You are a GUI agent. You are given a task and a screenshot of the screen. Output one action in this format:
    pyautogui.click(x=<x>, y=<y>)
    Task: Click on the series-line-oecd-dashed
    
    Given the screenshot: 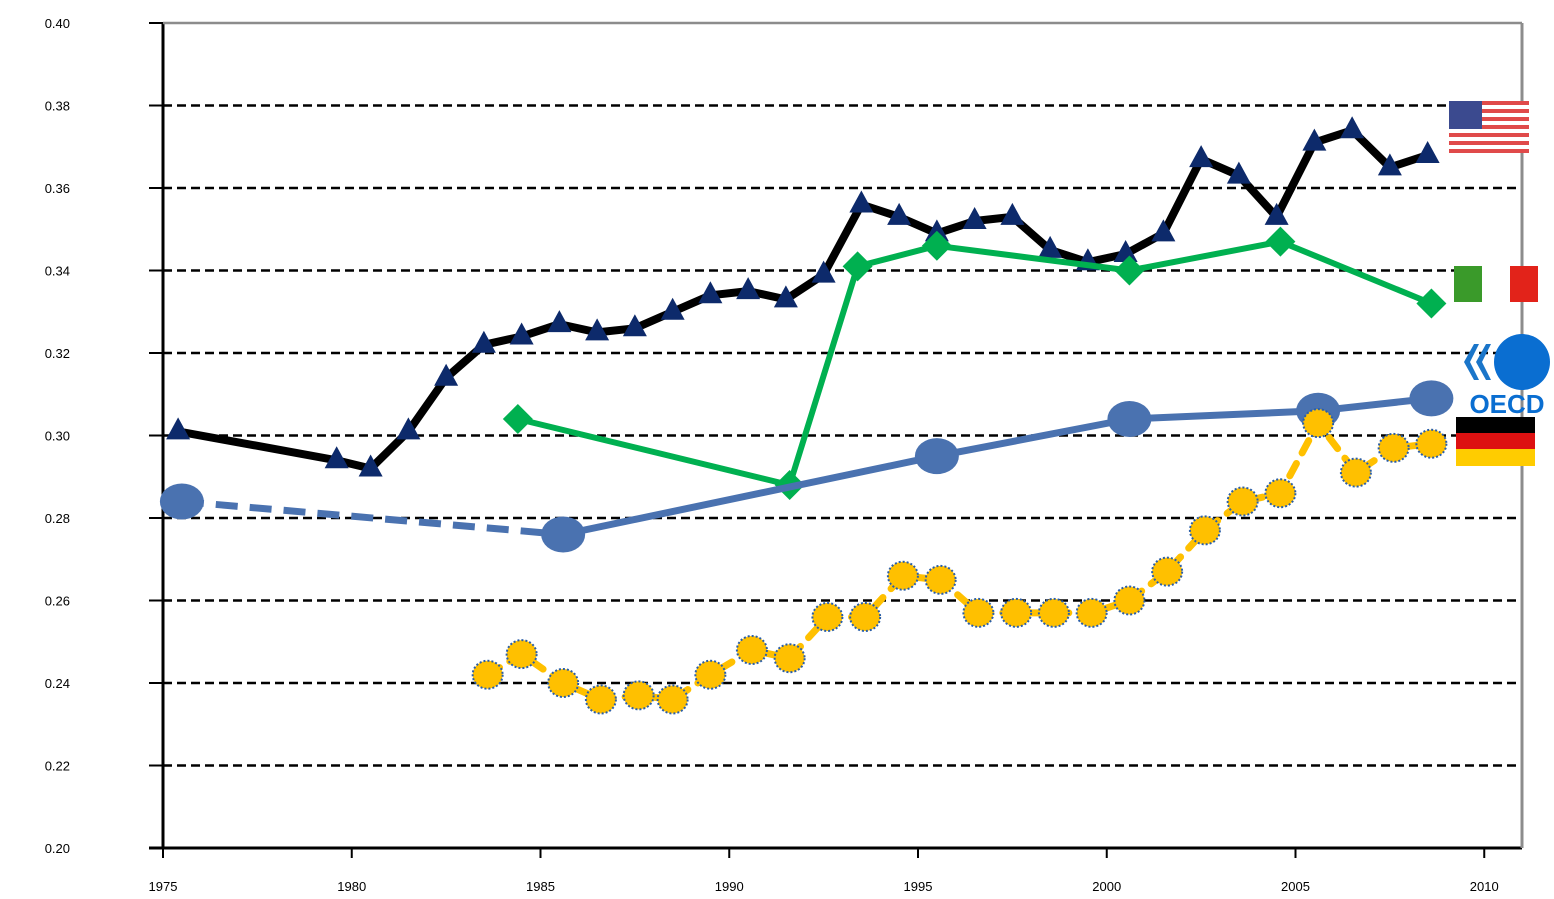 What is the action you would take?
    pyautogui.click(x=372, y=518)
    